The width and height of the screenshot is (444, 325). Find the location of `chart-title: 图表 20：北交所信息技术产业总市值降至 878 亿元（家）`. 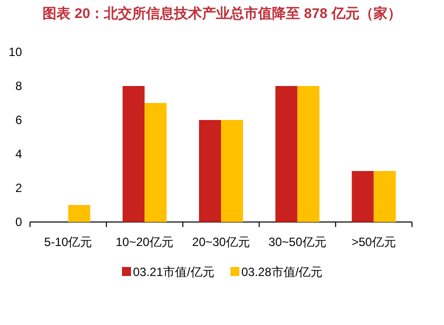

chart-title: 图表 20：北交所信息技术产业总市值降至 878 亿元（家） is located at coordinates (222, 13).